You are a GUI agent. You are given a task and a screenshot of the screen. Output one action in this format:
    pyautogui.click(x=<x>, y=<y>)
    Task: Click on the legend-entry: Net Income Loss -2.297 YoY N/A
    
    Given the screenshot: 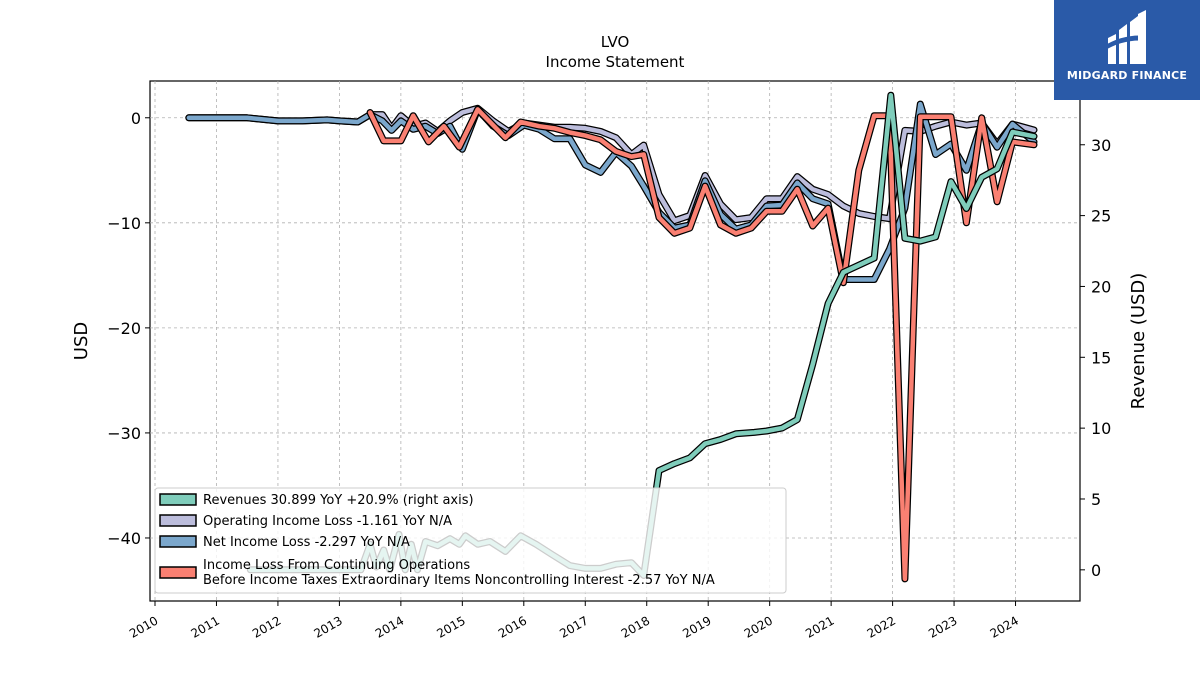 What is the action you would take?
    pyautogui.click(x=284, y=542)
    